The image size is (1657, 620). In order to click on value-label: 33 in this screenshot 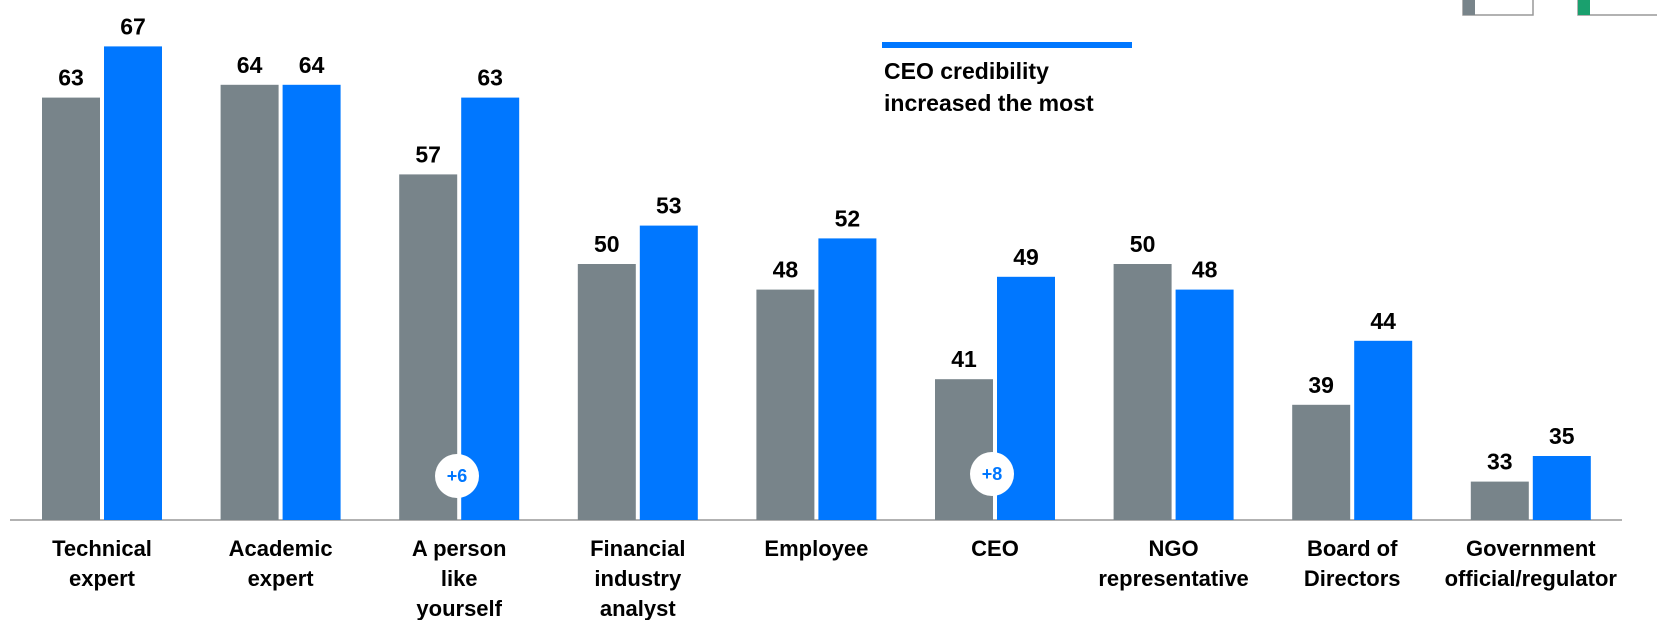, I will do `click(1500, 462)`.